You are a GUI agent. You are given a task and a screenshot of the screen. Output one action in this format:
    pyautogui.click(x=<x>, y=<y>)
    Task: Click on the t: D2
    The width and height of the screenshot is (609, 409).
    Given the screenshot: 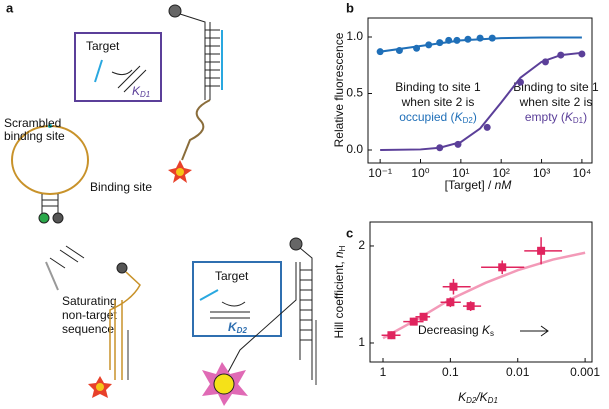 What is the action you would take?
    pyautogui.click(x=468, y=120)
    